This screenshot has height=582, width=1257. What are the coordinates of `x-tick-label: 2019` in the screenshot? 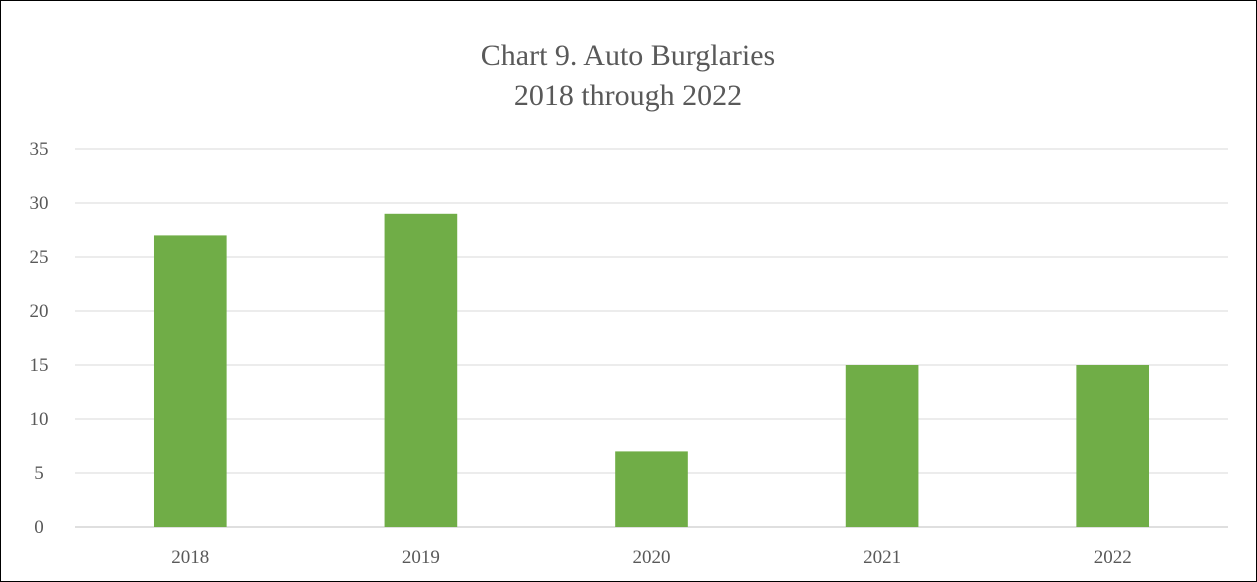 It's located at (421, 557).